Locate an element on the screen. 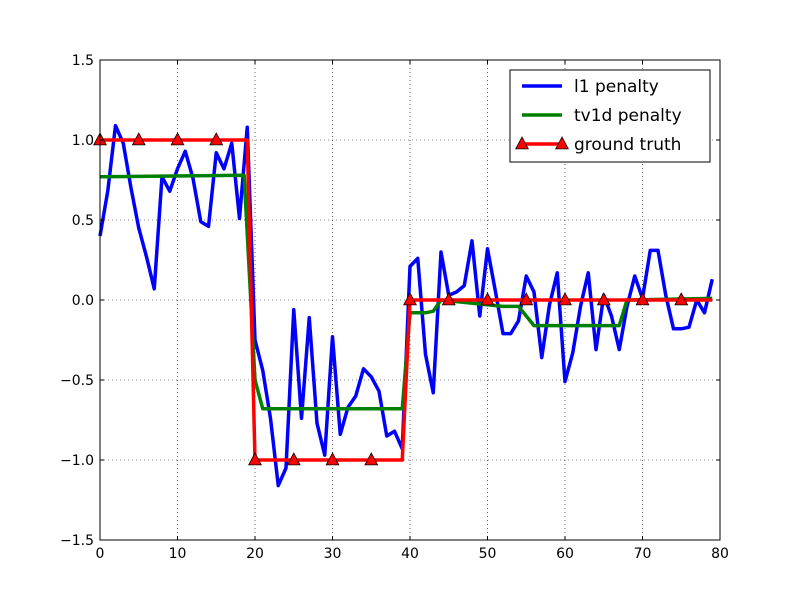  x-tick-label: 70 is located at coordinates (643, 554).